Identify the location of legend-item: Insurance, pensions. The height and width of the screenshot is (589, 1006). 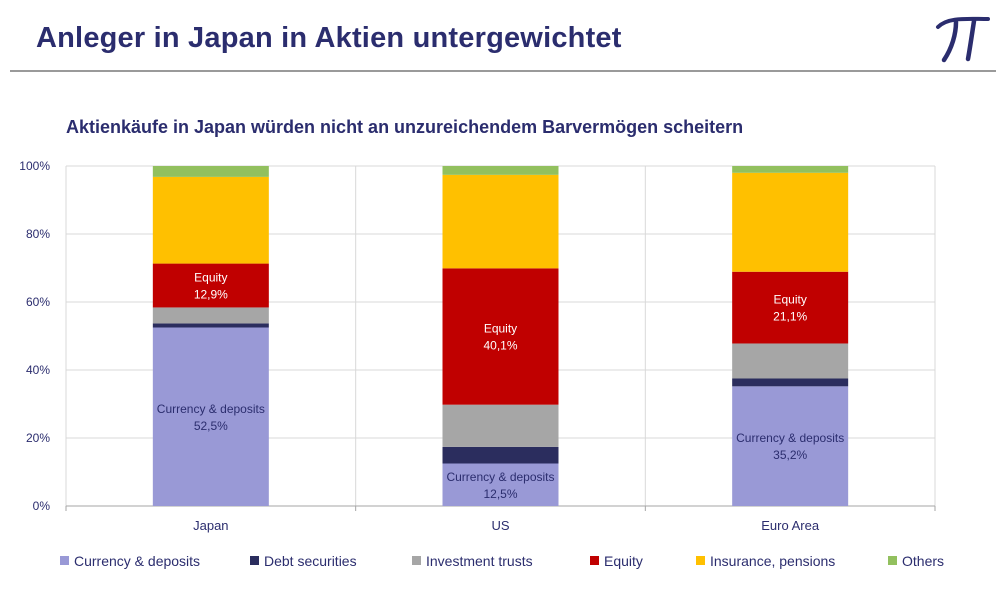
(765, 561).